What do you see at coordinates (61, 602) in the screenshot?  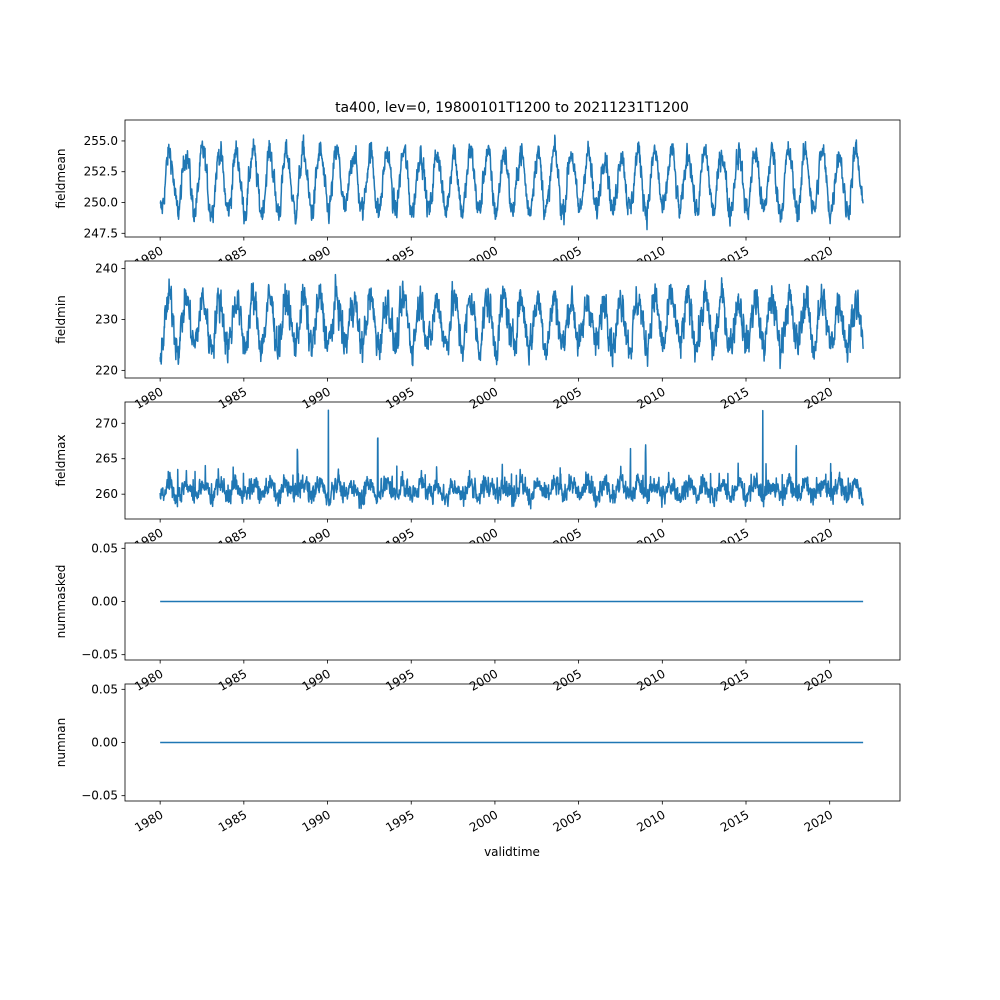 I see `y-axis-label: nummasked` at bounding box center [61, 602].